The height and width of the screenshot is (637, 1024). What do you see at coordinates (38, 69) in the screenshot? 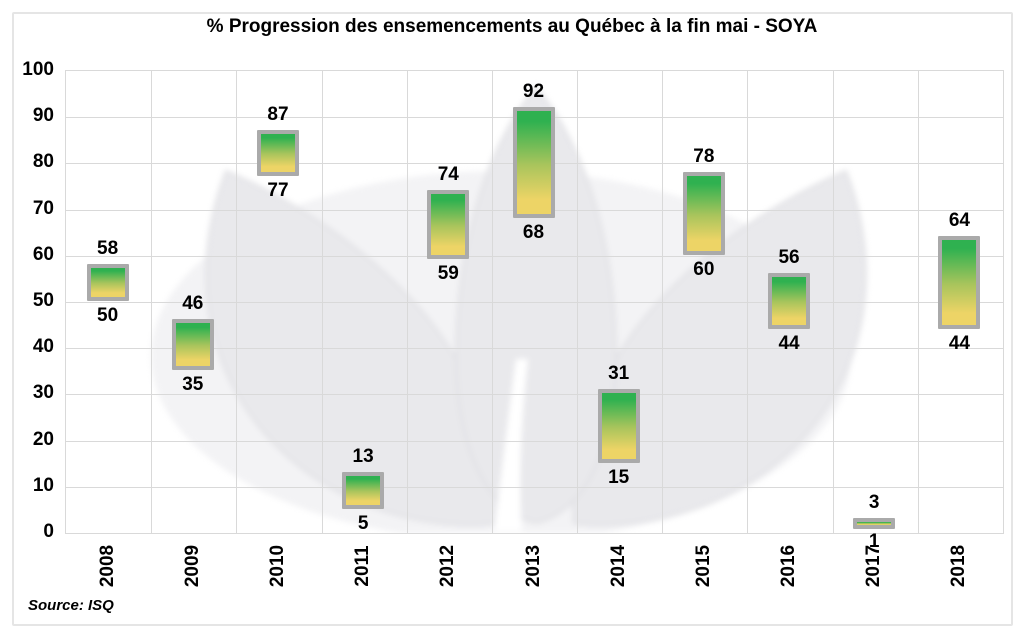
I see `y-tick-label: 100` at bounding box center [38, 69].